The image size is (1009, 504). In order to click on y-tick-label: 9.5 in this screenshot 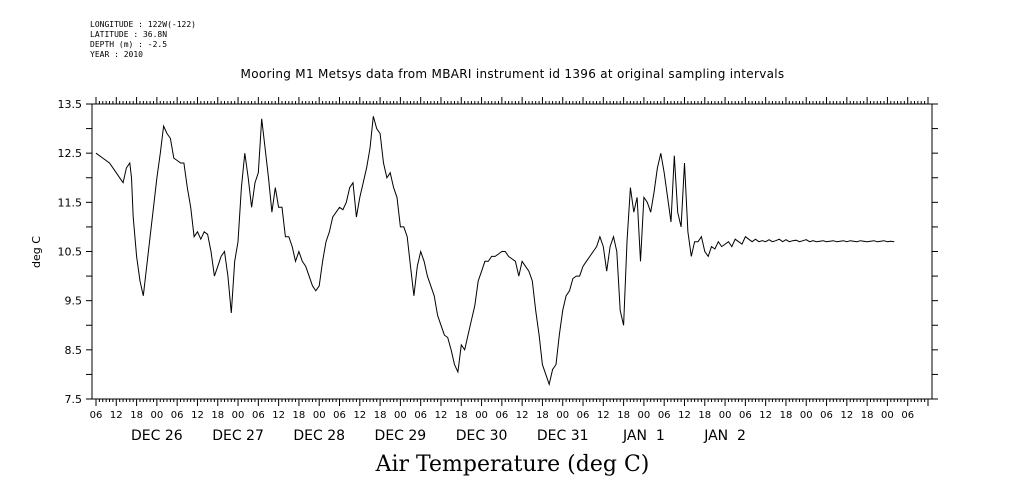, I will do `click(74, 301)`.